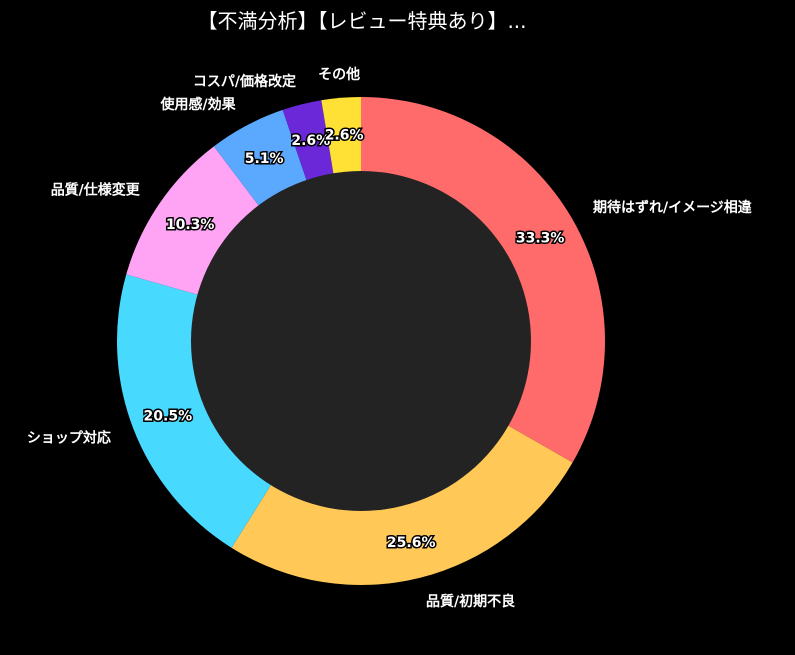  Describe the element at coordinates (190, 225) in the screenshot. I see `slice-3-percent-label: 10.3%` at that location.